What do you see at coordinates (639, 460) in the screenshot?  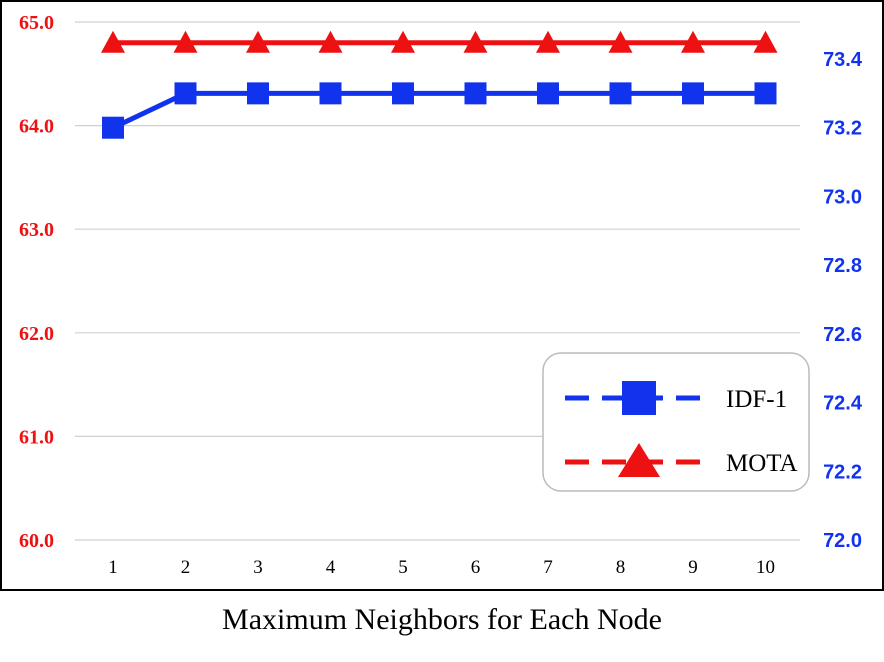 I see `legend-marker-triangle` at bounding box center [639, 460].